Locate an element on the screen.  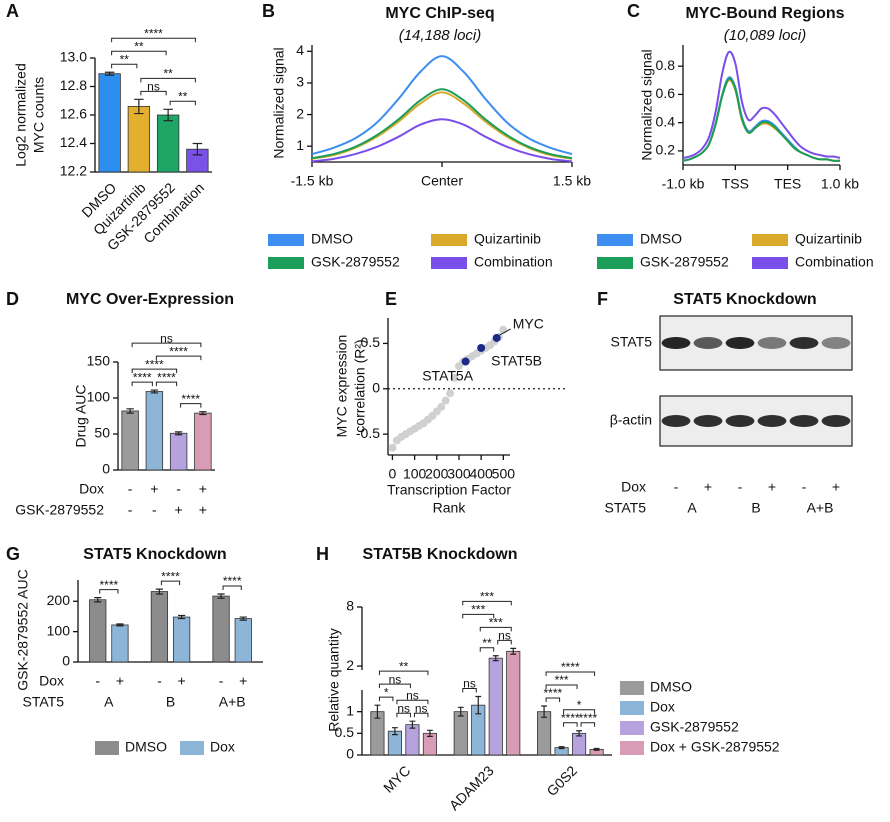
significance-label: * is located at coordinates (579, 705).